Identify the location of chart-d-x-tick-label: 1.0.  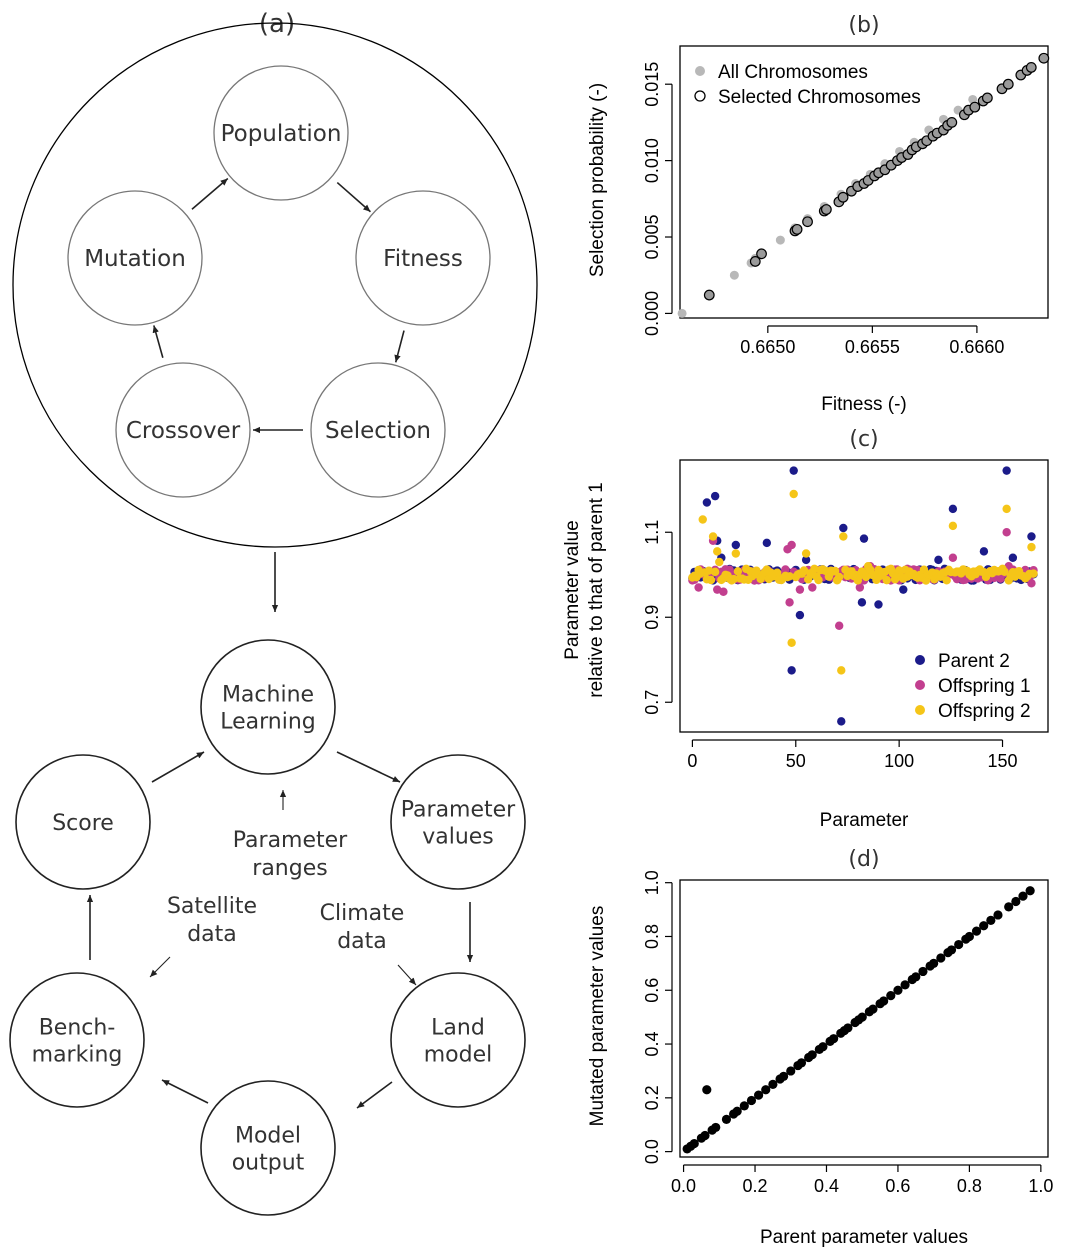
(1040, 1186).